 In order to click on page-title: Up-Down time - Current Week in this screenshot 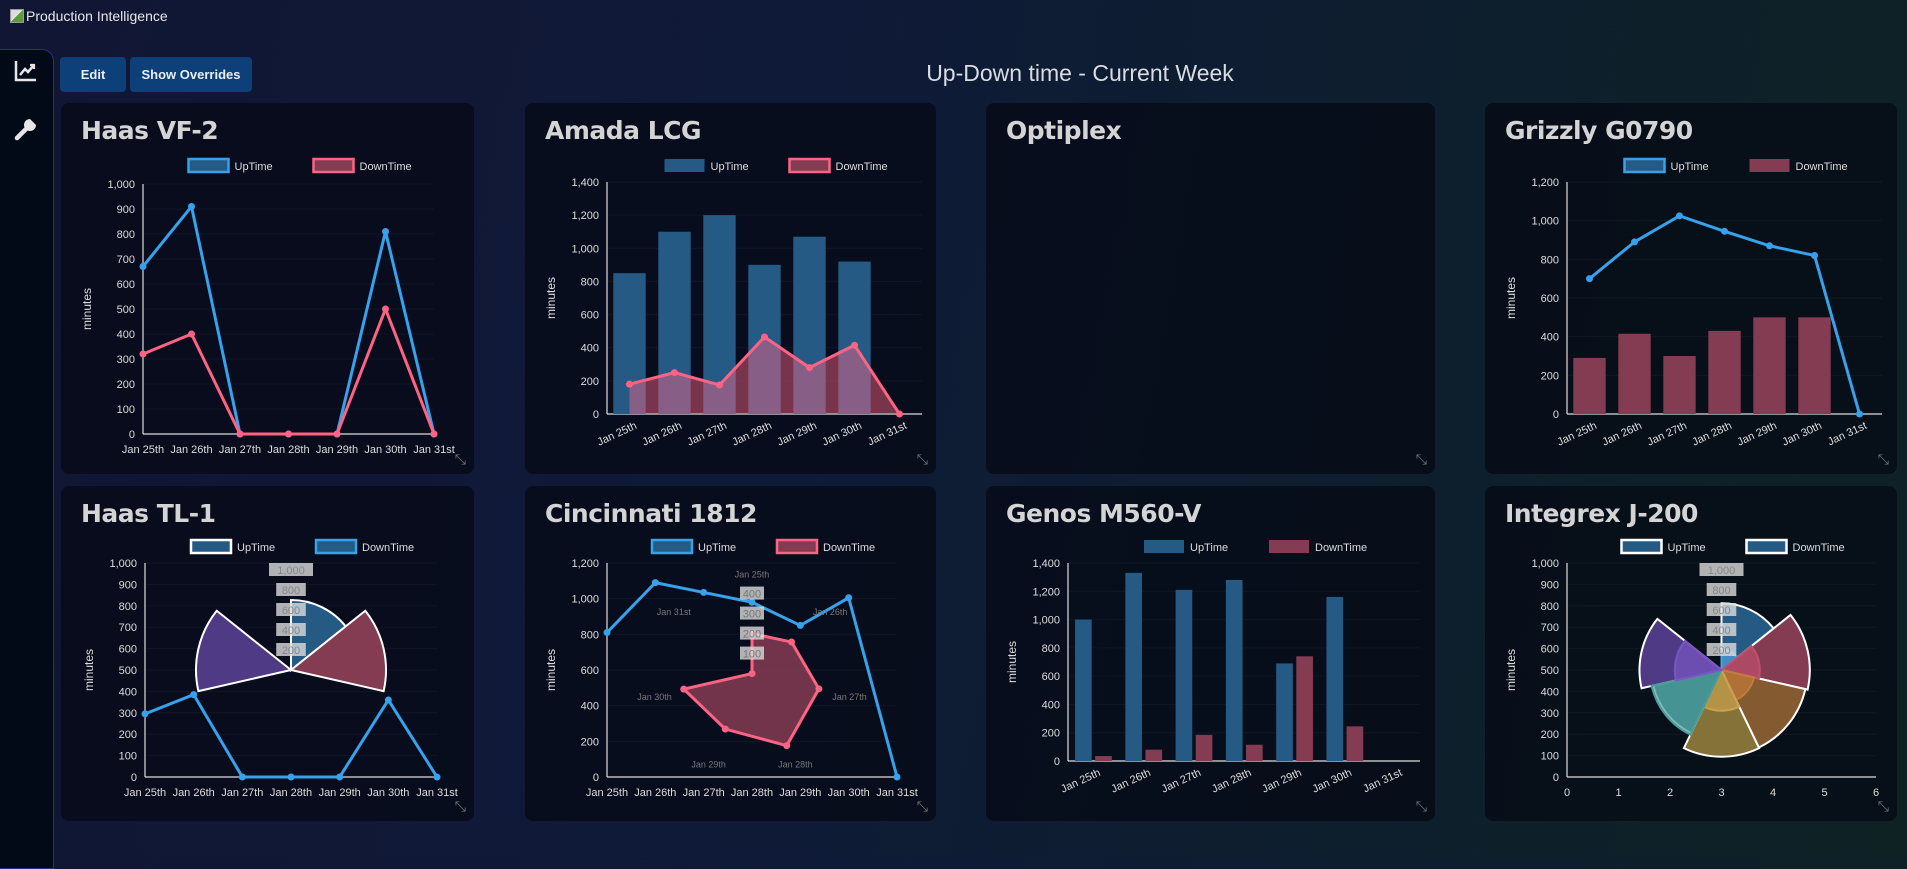, I will do `click(1080, 73)`.